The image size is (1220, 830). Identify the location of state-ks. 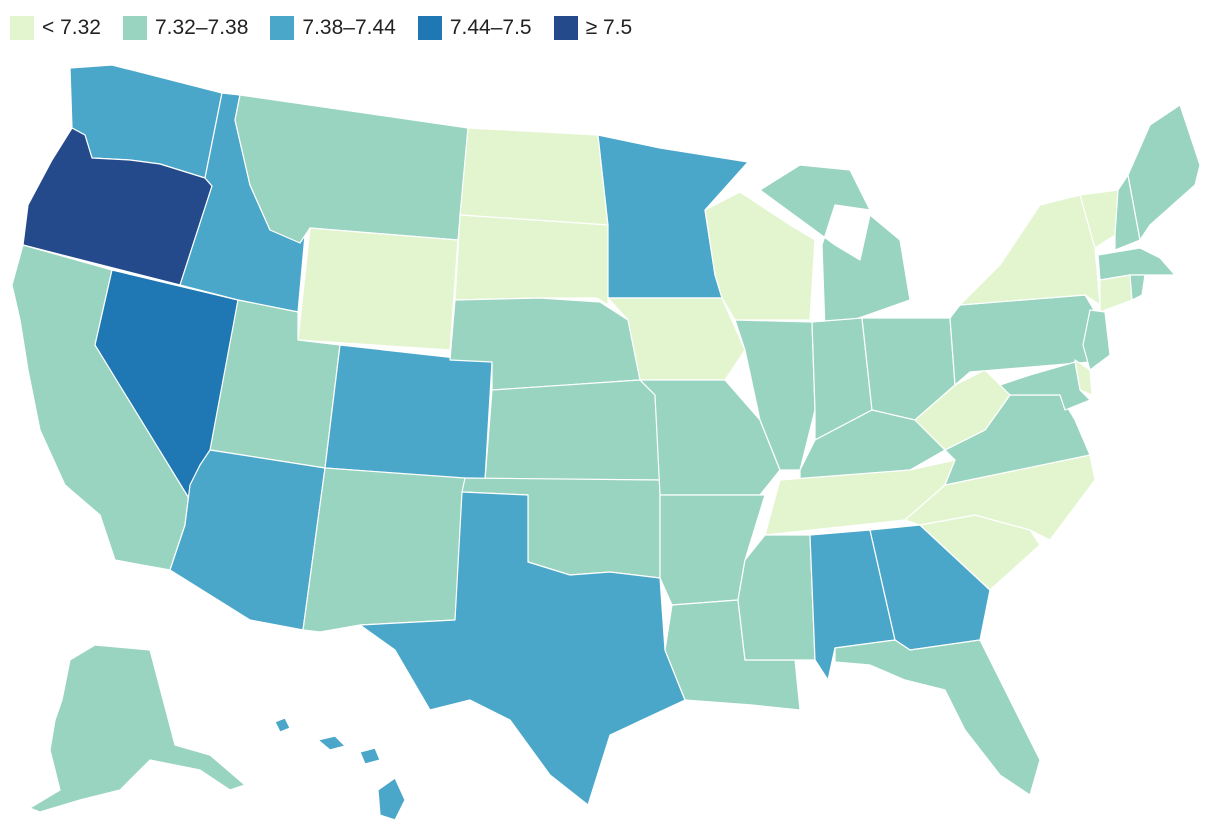
(572, 430).